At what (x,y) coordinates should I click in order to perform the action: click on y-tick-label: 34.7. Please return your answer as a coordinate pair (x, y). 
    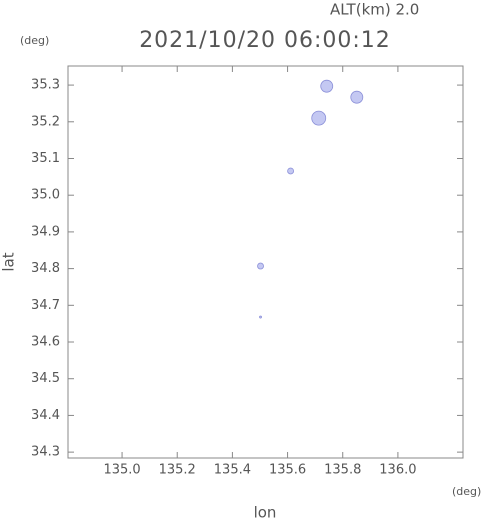
    Looking at the image, I should click on (45, 305).